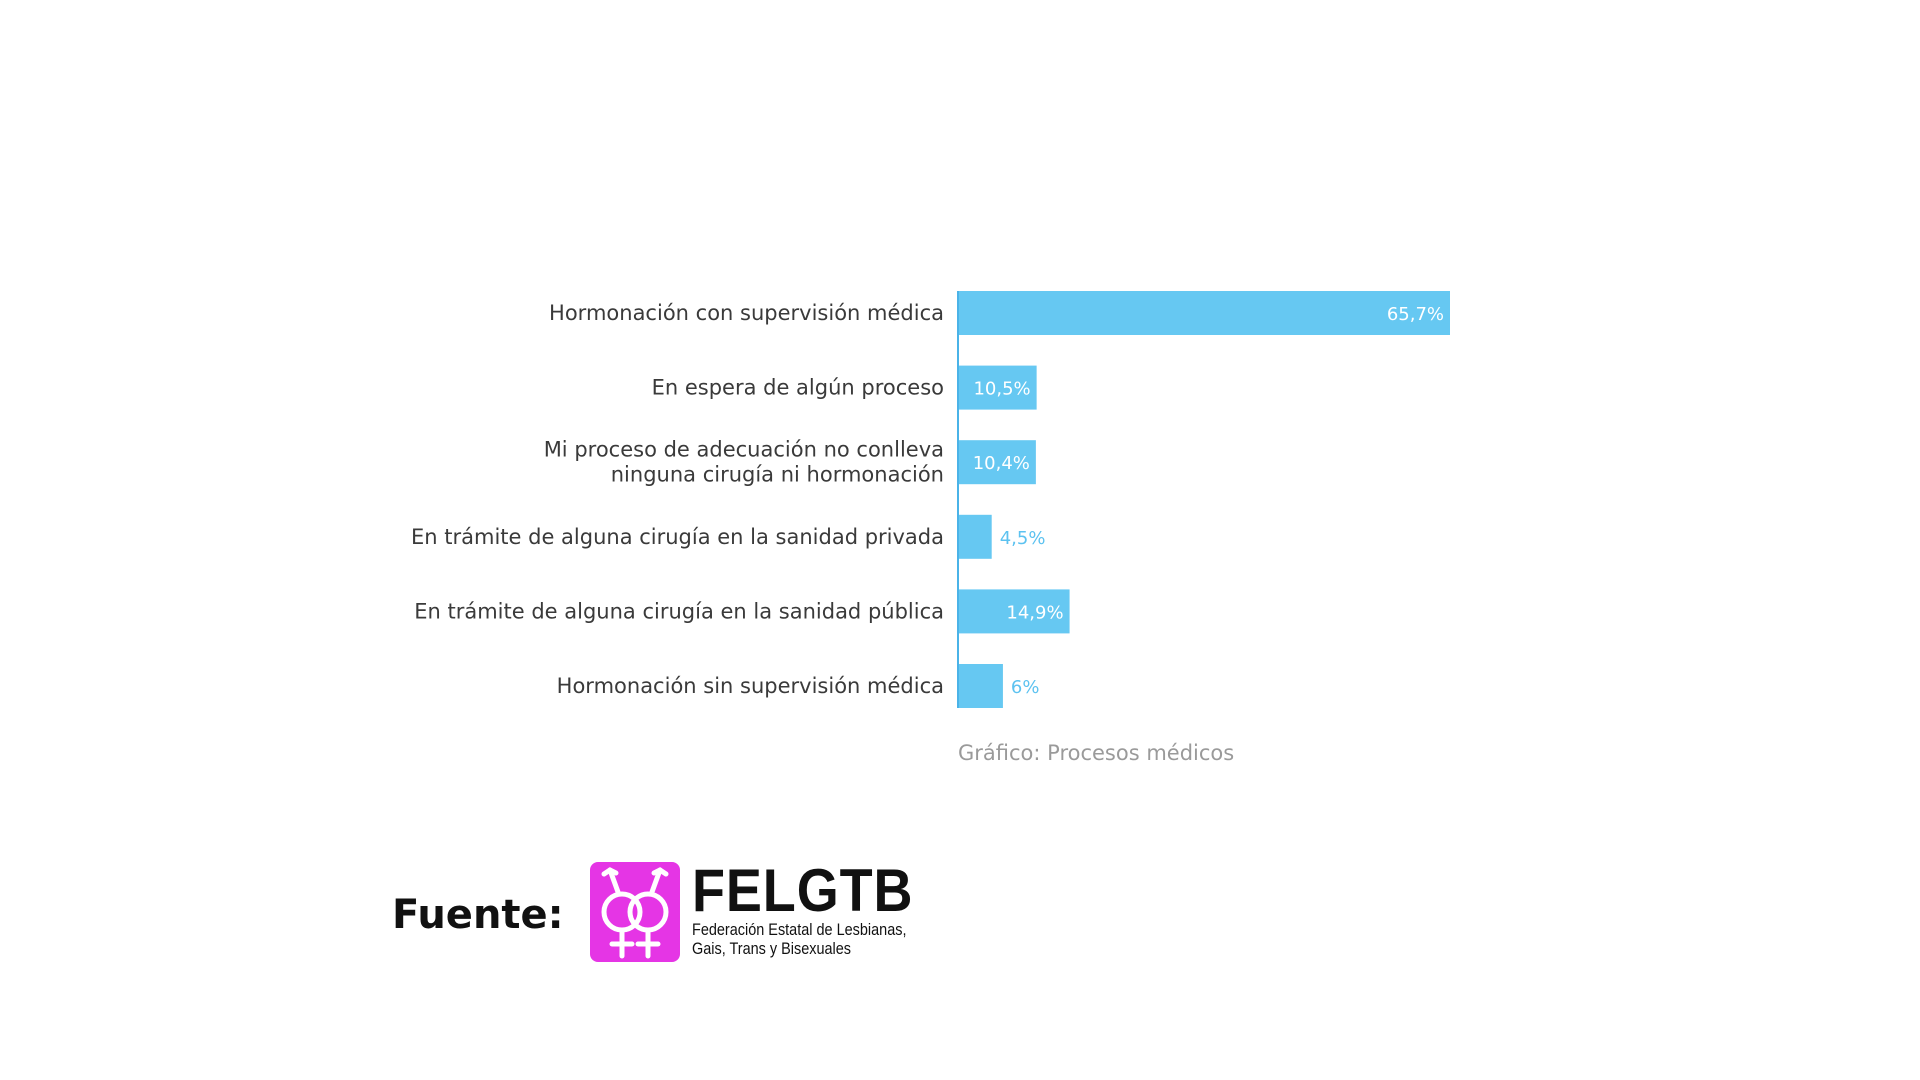  Describe the element at coordinates (750, 686) in the screenshot. I see `category-label-5: Hormonación sin supervisión médica` at that location.